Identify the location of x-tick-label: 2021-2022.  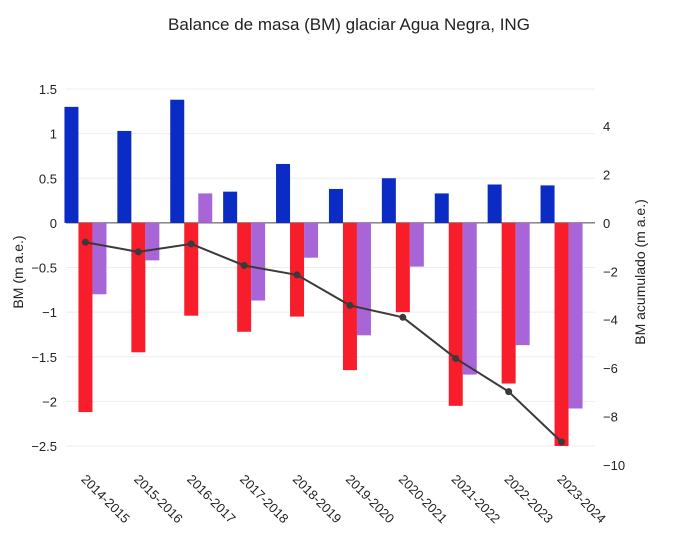
(476, 499).